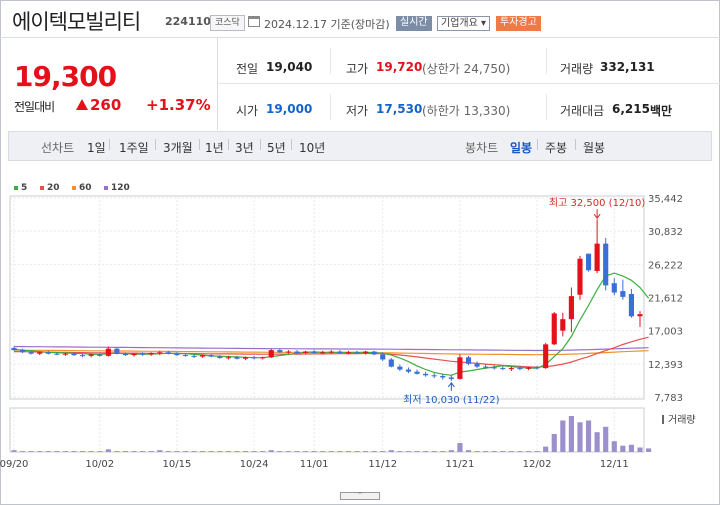 Image resolution: width=720 pixels, height=505 pixels. I want to click on period-1w: 1주일, so click(134, 148).